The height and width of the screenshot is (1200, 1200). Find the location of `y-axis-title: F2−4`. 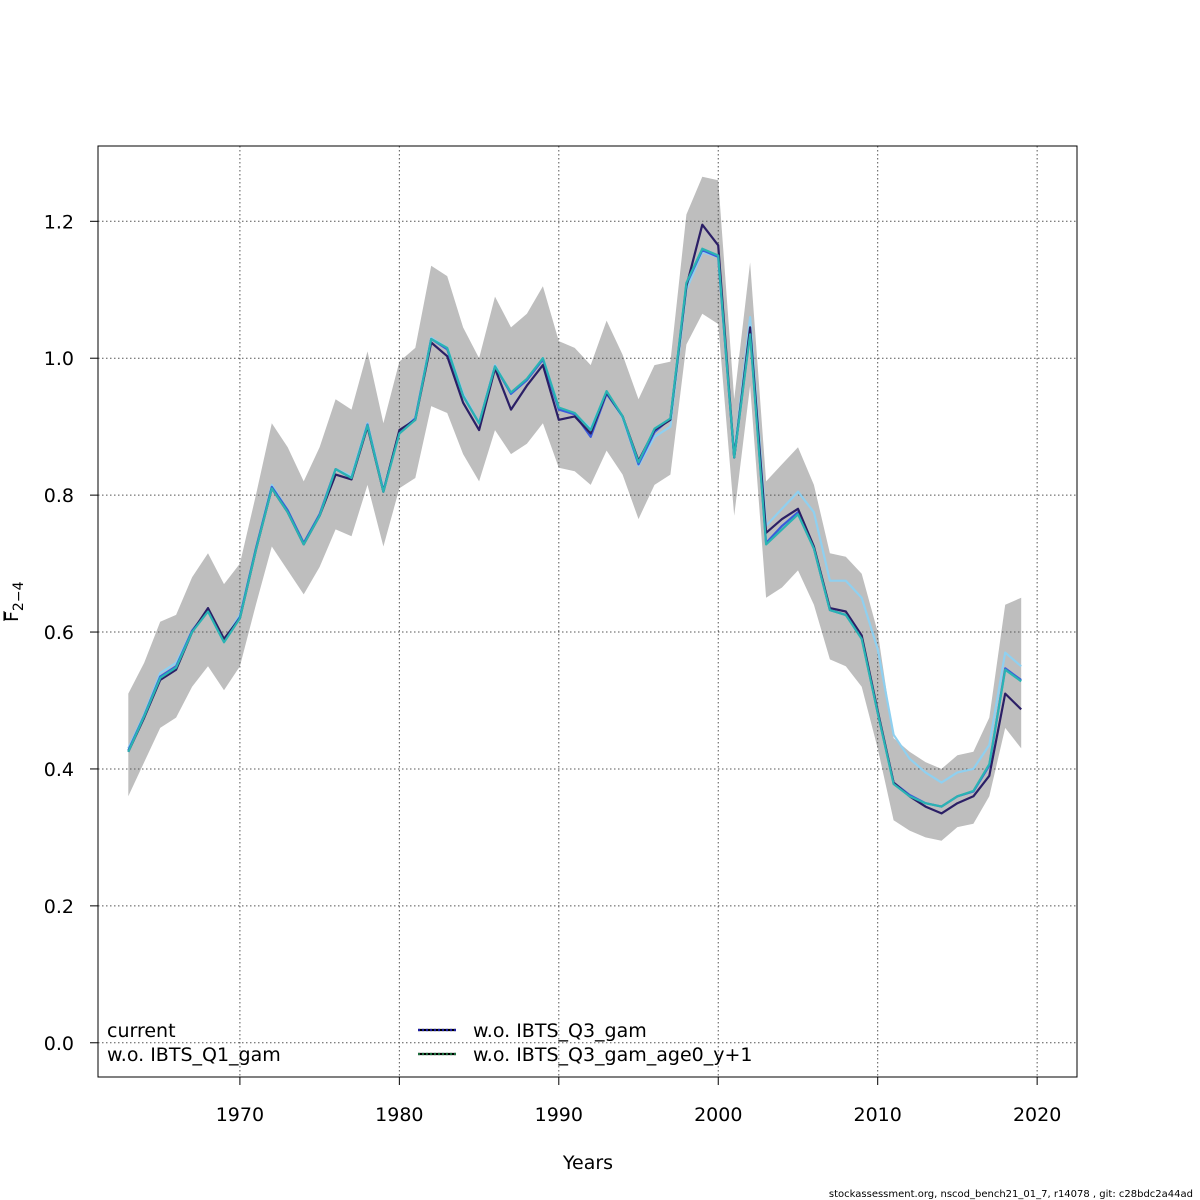

y-axis-title: F2−4 is located at coordinates (14, 601).